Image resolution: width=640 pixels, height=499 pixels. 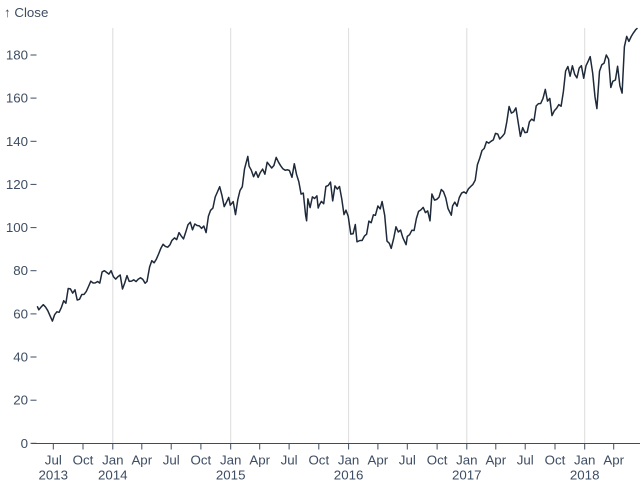 I want to click on y-tick-value-label: 180, so click(x=17, y=55).